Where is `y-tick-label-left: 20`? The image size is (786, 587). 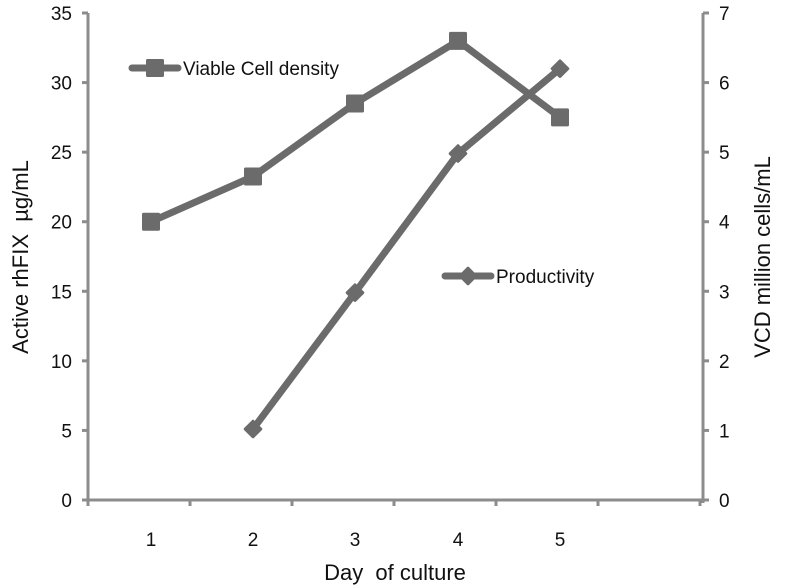 y-tick-label-left: 20 is located at coordinates (61, 223).